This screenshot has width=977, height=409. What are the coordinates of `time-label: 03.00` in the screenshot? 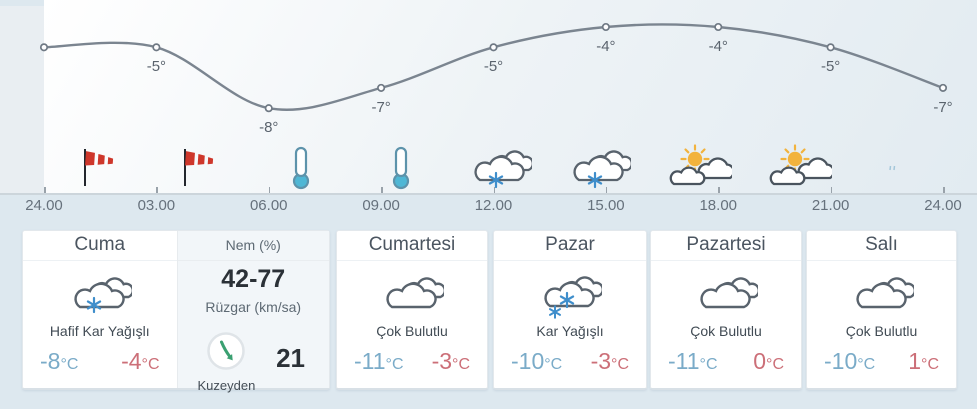 It's located at (156, 205).